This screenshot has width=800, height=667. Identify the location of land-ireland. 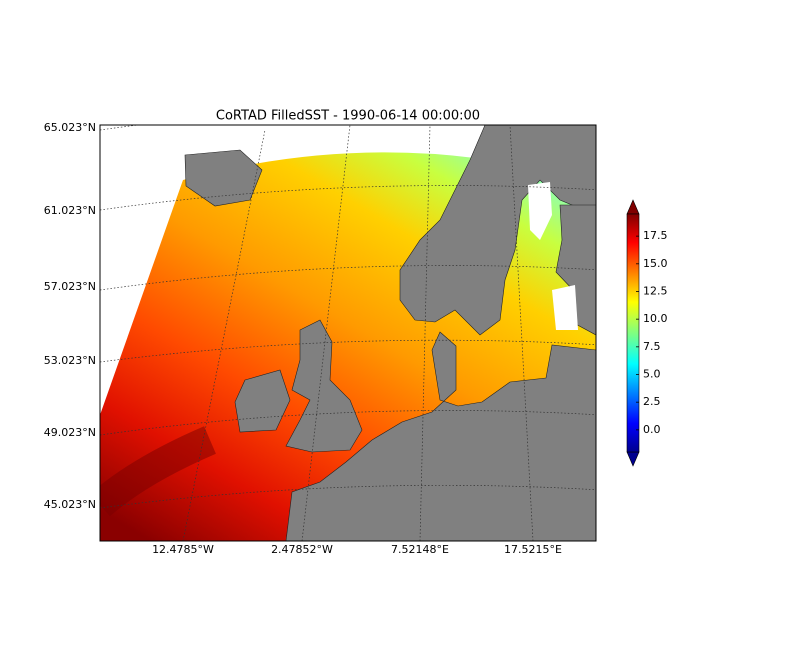
(262, 401).